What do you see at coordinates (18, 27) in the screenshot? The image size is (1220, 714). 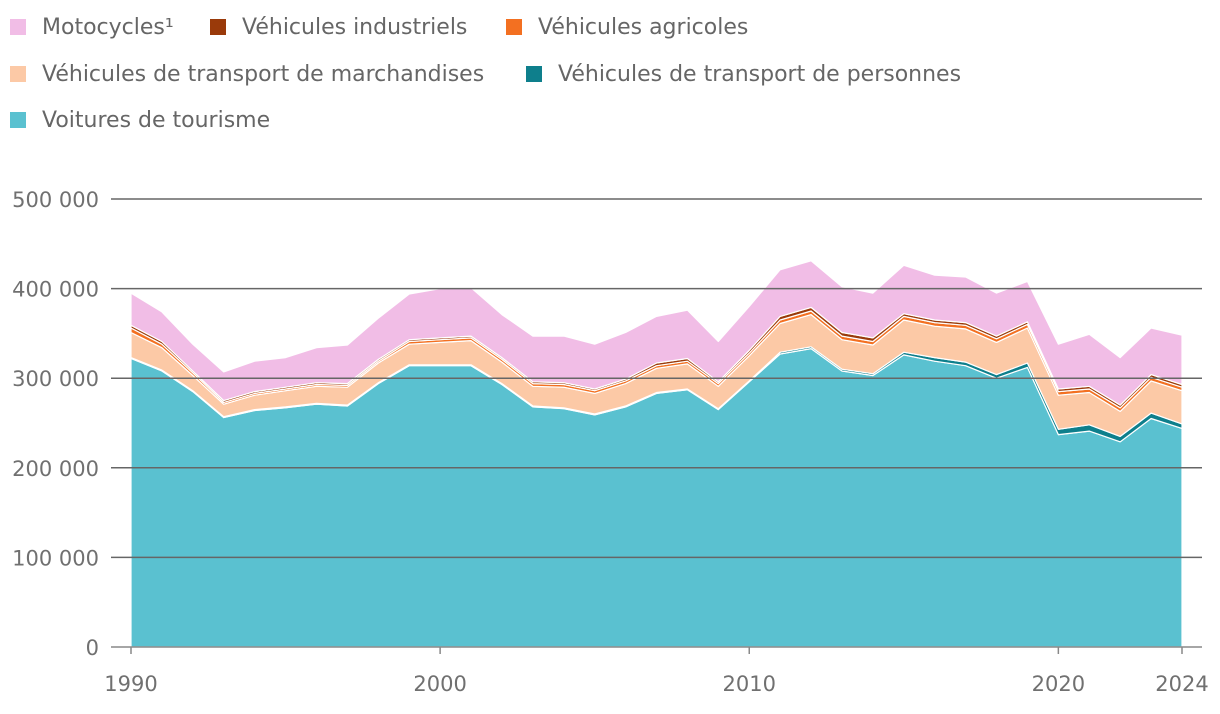 I see `legend-swatch-motocycles` at bounding box center [18, 27].